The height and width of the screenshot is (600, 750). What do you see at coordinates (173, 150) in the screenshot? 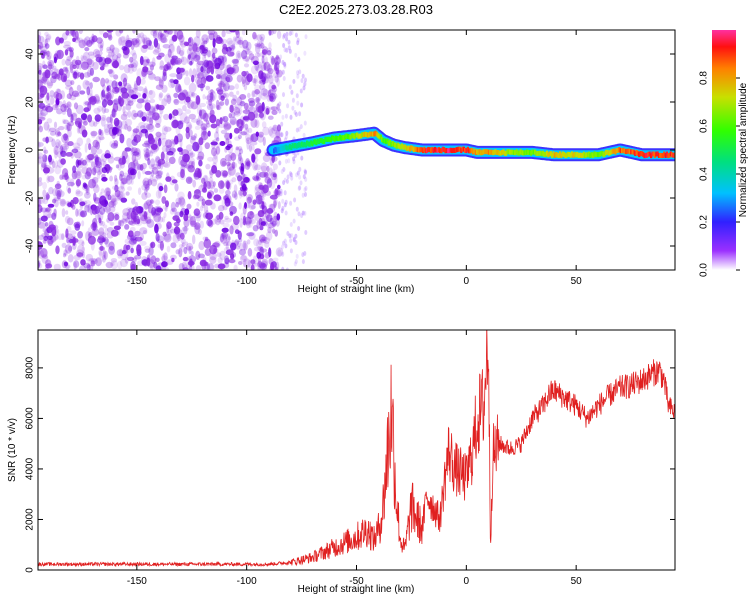
I see `spectrogram-noise` at bounding box center [173, 150].